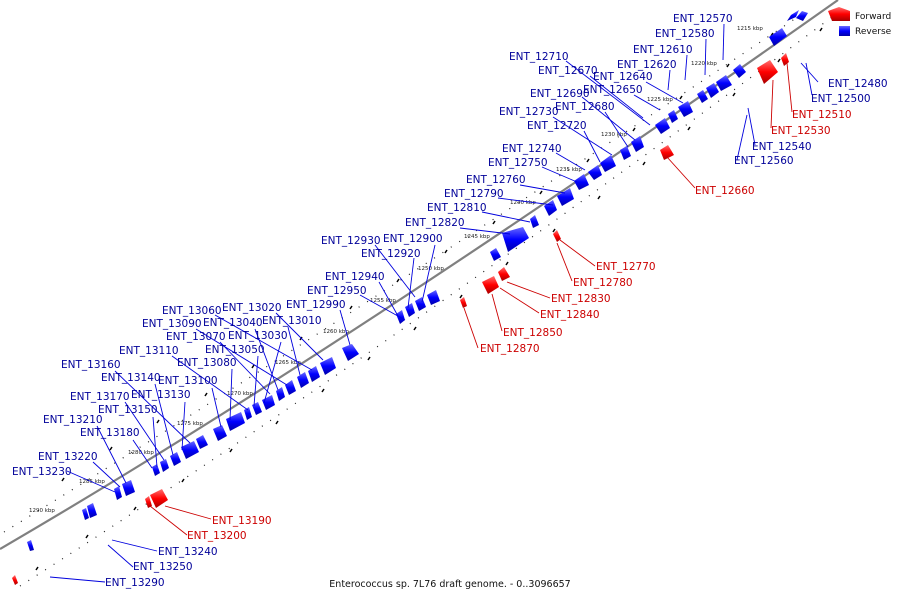 This screenshot has width=900, height=600. Describe the element at coordinates (822, 115) in the screenshot. I see `gene-label: ENT_12510` at that location.